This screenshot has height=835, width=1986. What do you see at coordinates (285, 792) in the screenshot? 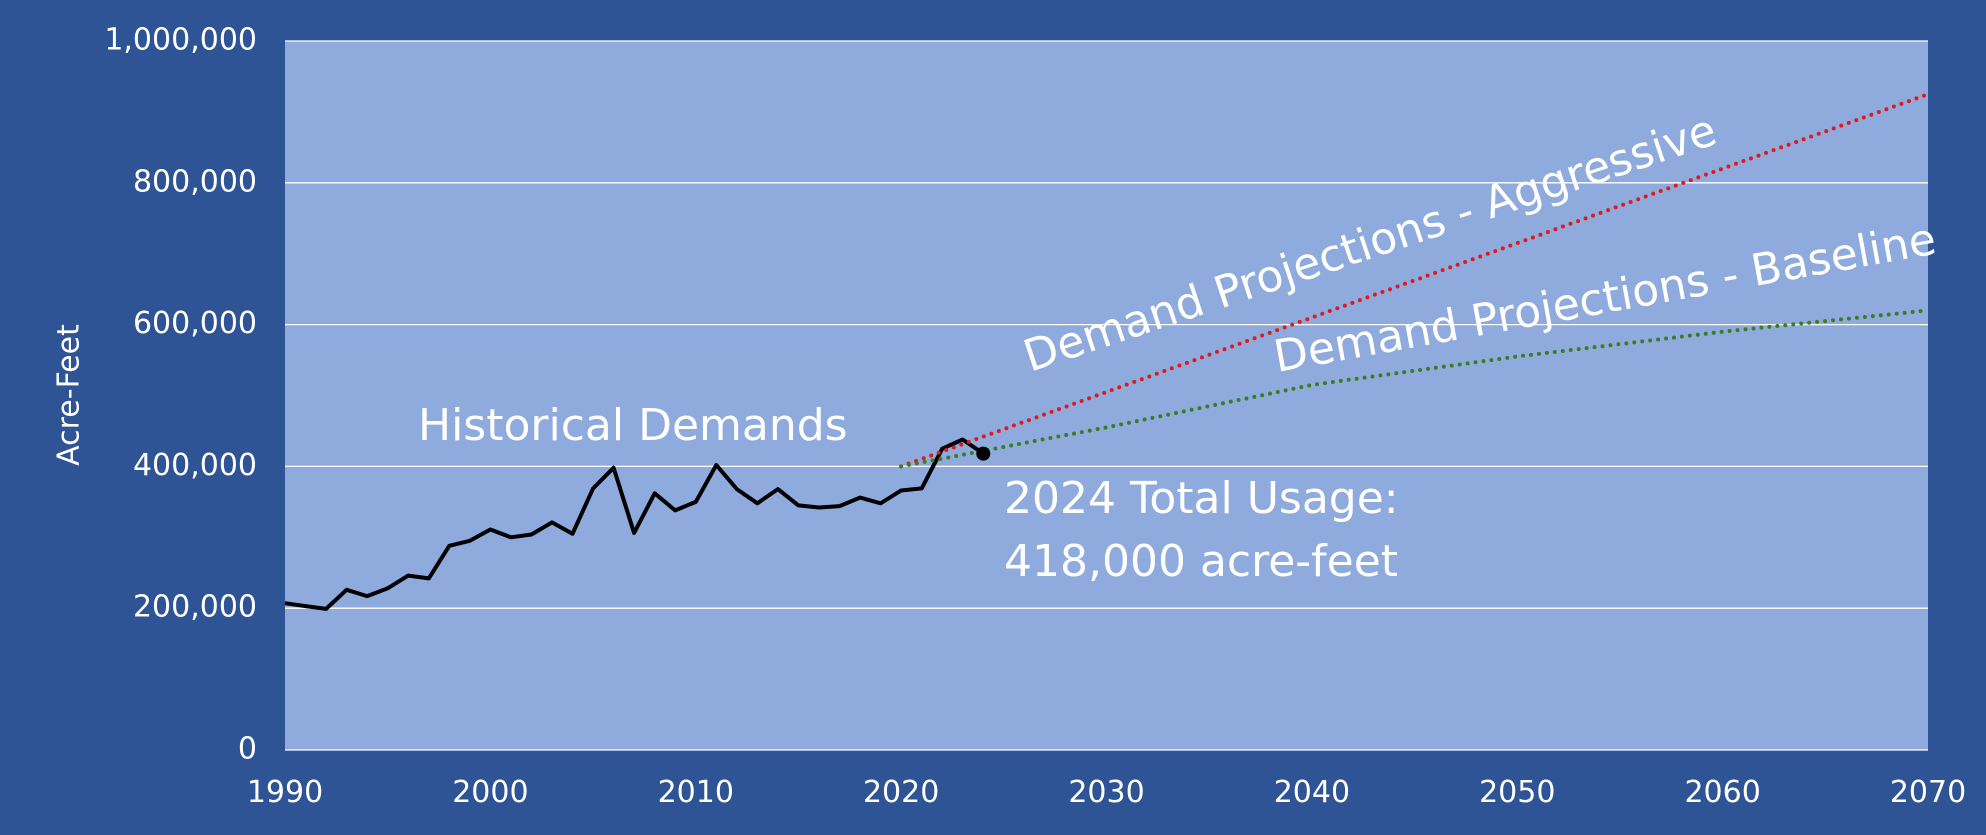
I see `x-tick-label: 1990` at bounding box center [285, 792].